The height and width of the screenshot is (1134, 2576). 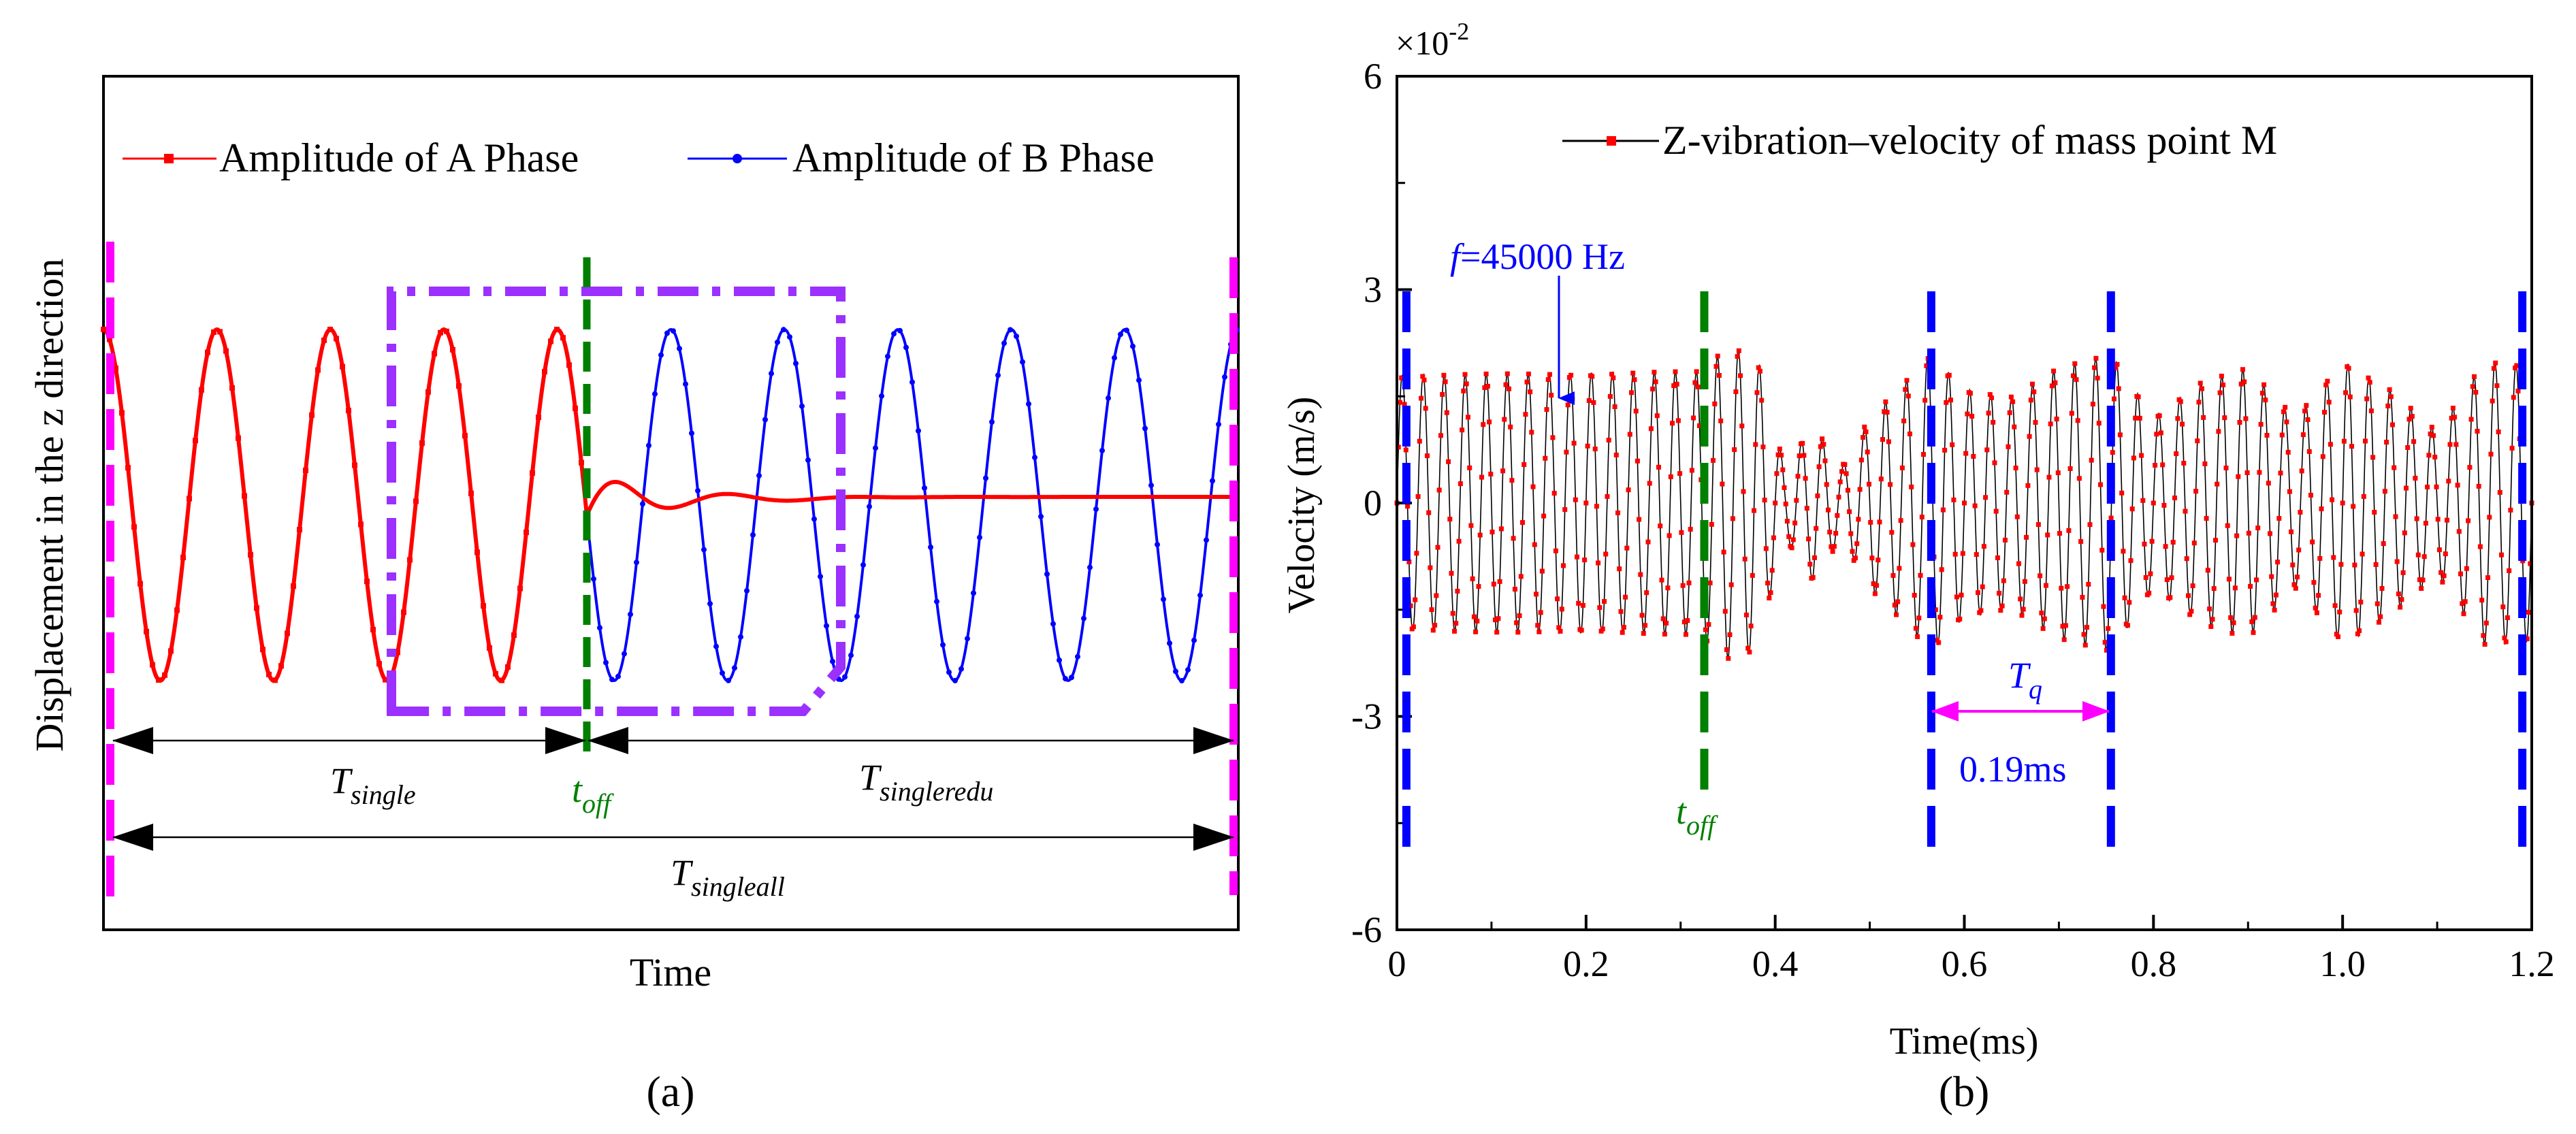 What do you see at coordinates (1775, 964) in the screenshot?
I see `x-tick-label: 0.4` at bounding box center [1775, 964].